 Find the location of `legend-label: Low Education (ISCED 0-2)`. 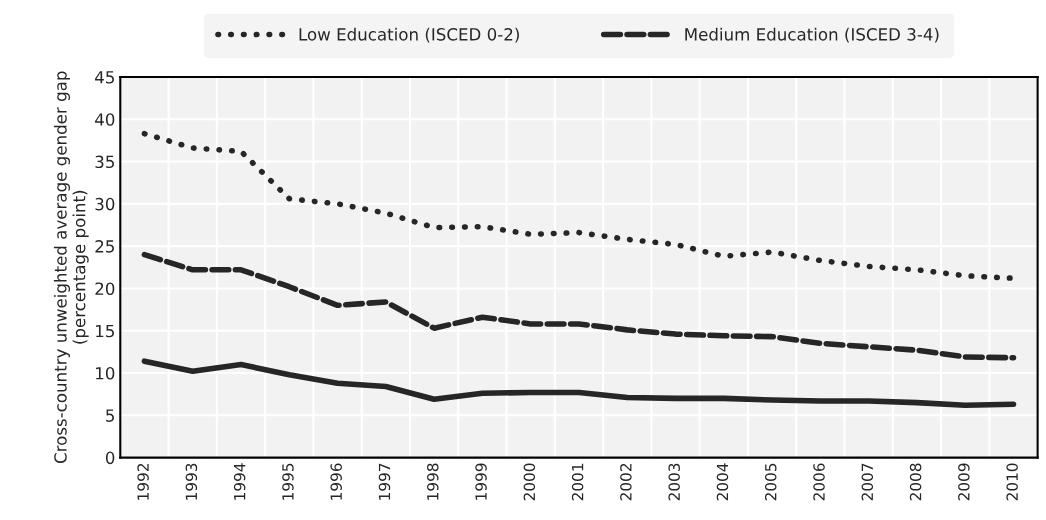

legend-label: Low Education (ISCED 0-2) is located at coordinates (409, 35).